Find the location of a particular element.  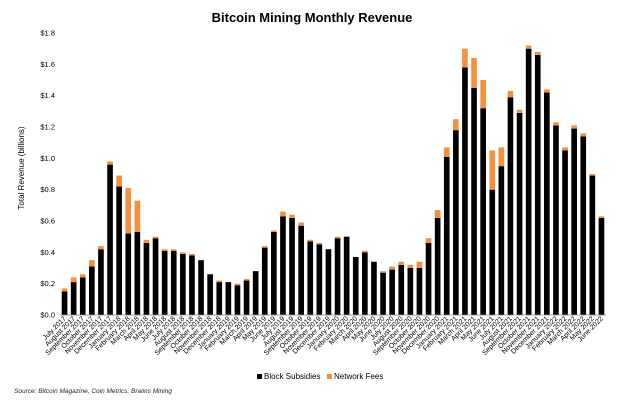

legend-swatch-block-subsidies is located at coordinates (259, 376).